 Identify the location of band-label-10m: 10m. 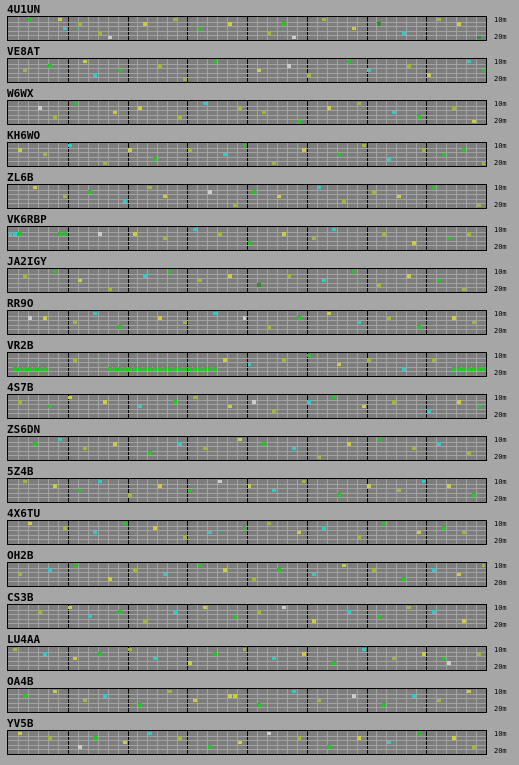
(500, 566).